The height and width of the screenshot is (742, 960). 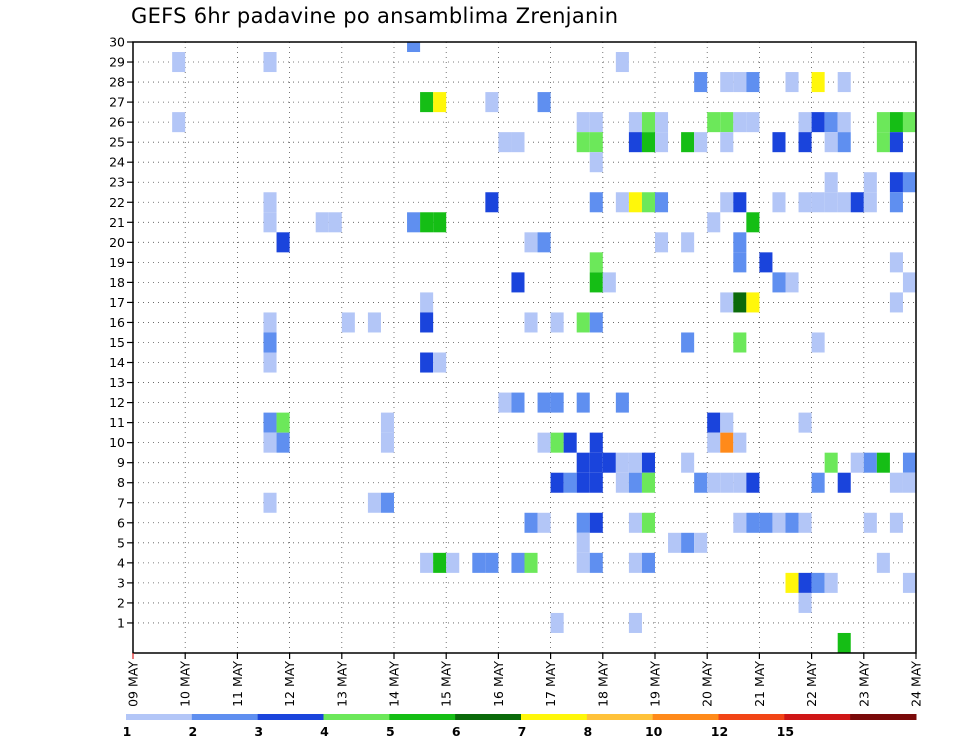 What do you see at coordinates (117, 142) in the screenshot?
I see `y-tick-label: 25` at bounding box center [117, 142].